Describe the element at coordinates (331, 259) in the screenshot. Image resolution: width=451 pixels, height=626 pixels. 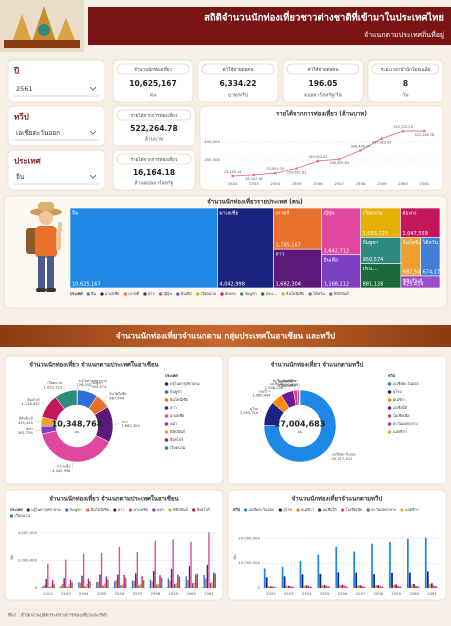
I see `treemap-label: อินเดีย` at that location.